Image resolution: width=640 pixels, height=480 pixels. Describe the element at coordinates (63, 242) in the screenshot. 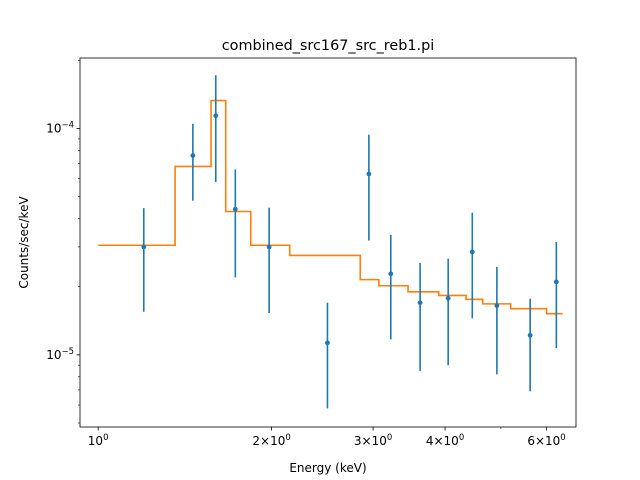

I see `y-ticks: 10⁻⁵ 10⁻⁴` at that location.